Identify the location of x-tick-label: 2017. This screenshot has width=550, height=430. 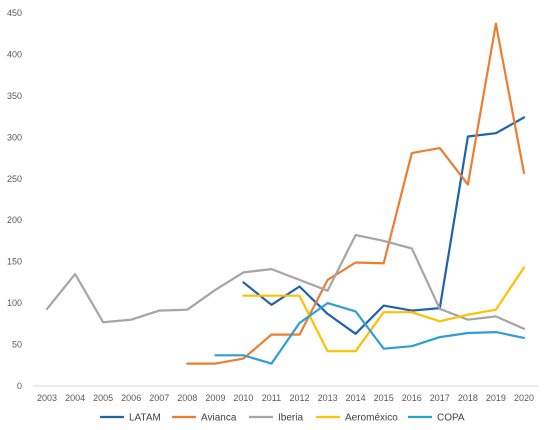
(440, 398).